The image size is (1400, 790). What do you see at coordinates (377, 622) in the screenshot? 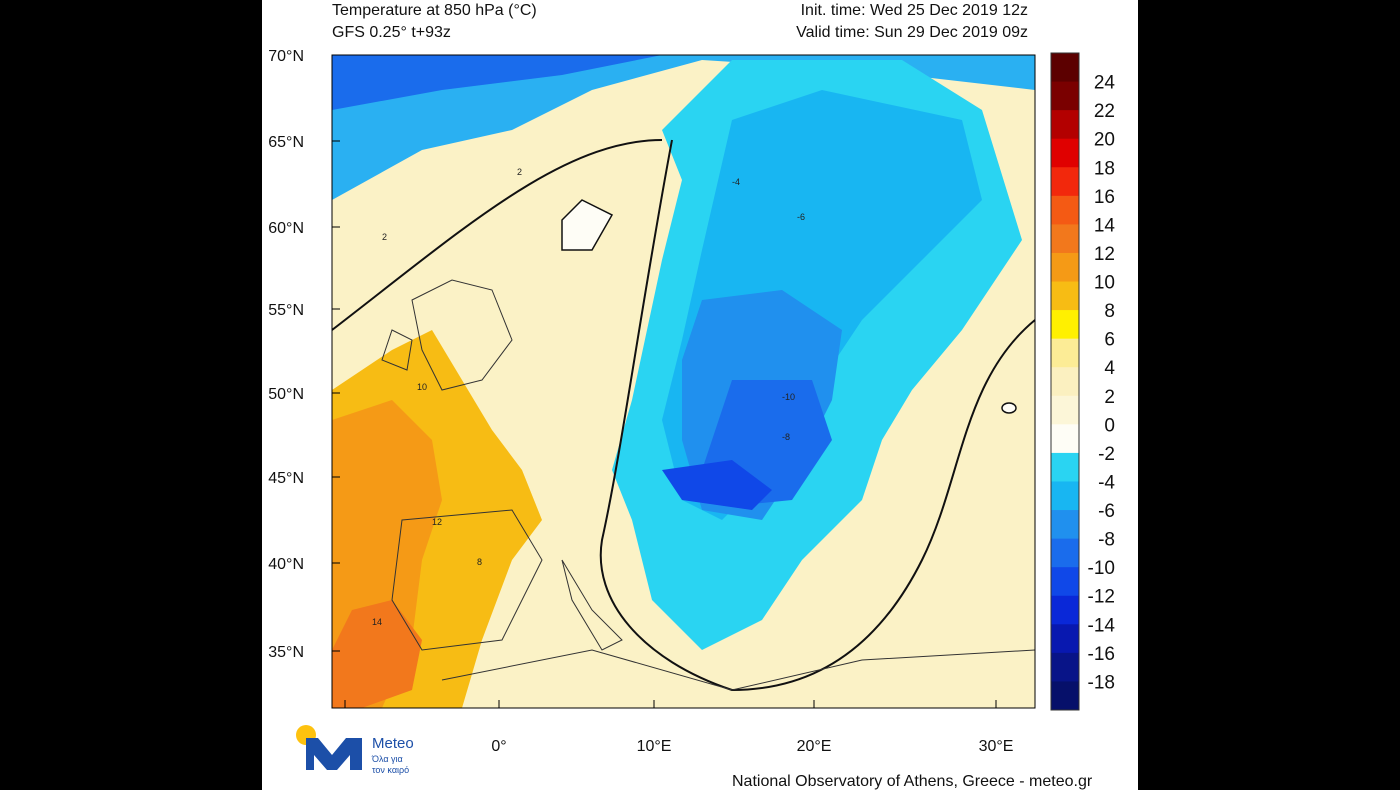
I see `contour-label: 14` at bounding box center [377, 622].